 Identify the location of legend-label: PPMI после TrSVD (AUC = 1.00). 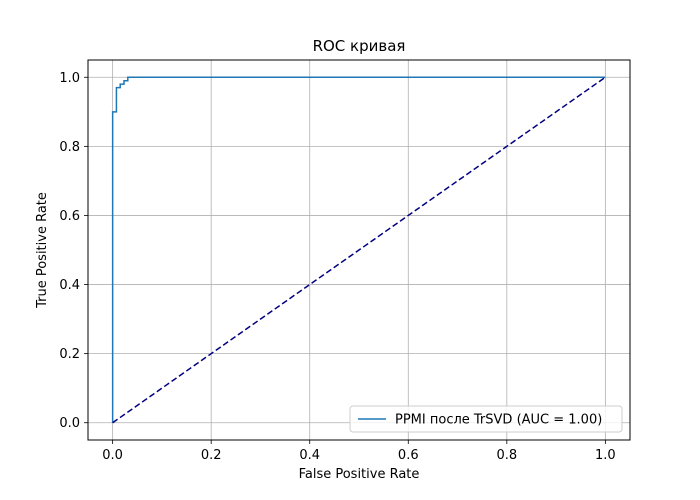
(498, 420).